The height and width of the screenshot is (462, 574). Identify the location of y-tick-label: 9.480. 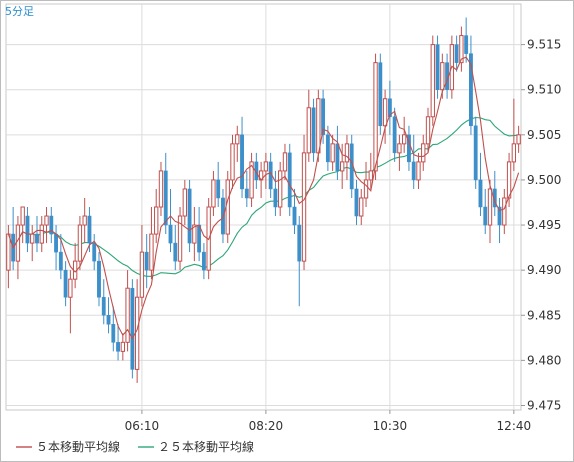
(544, 360).